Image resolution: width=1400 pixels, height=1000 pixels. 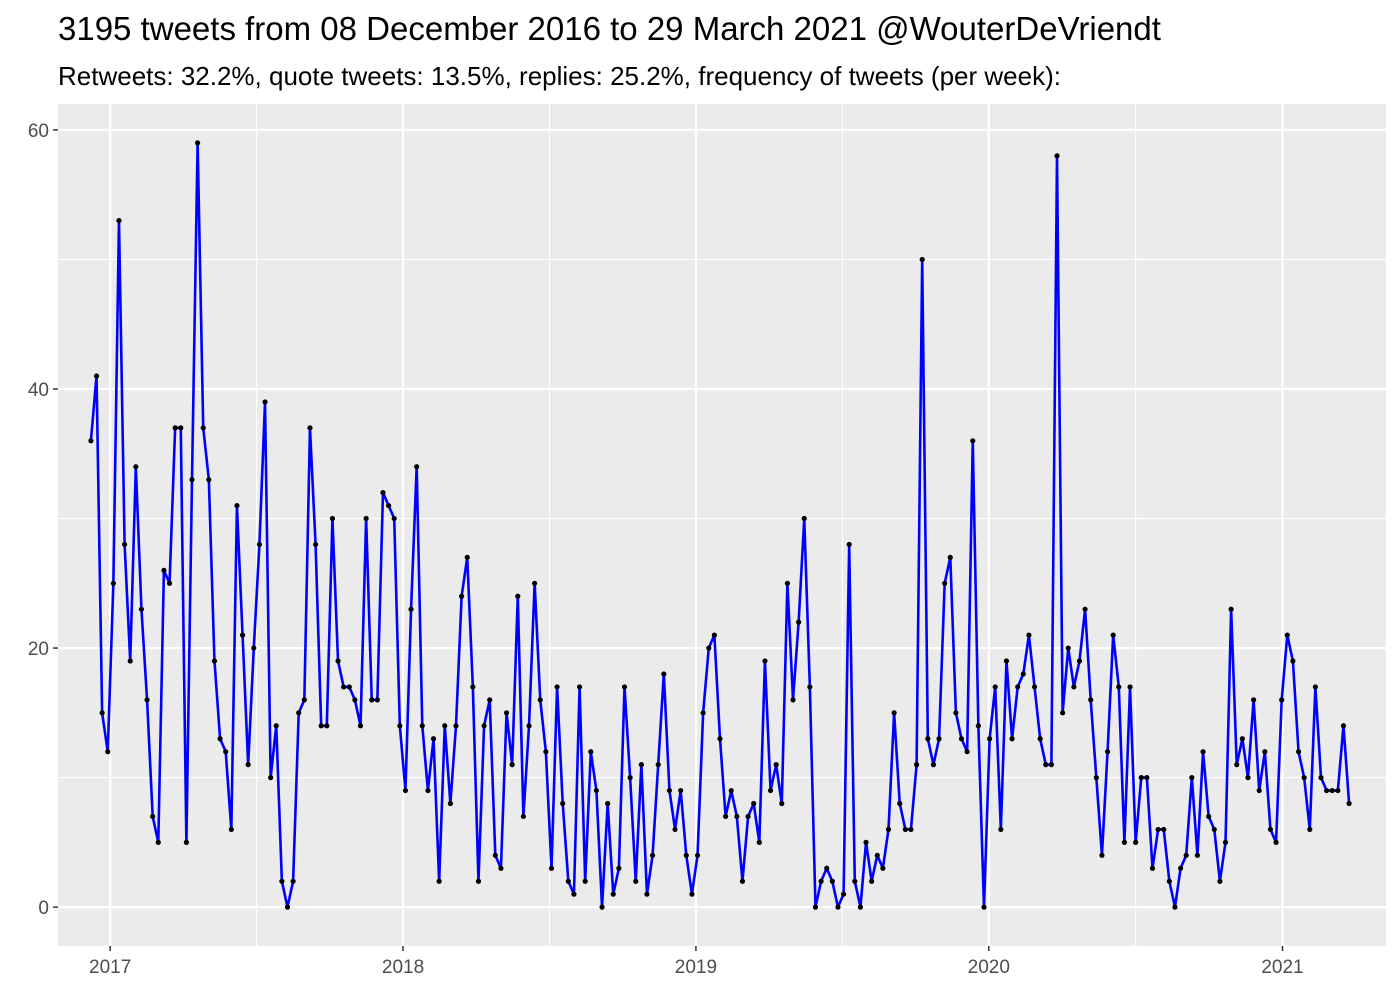 I want to click on x-tick-label: 2019, so click(x=696, y=967).